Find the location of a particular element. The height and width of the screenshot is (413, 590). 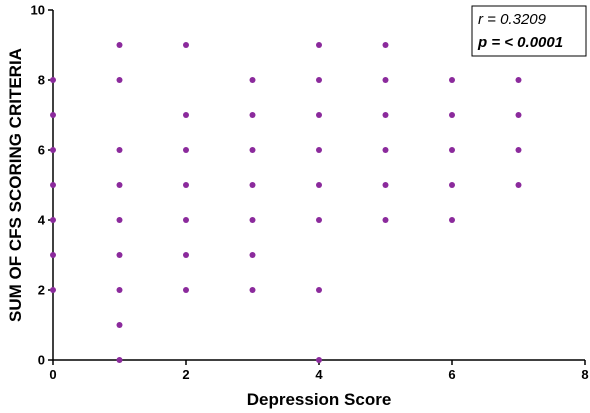

x-tick-label: 0 is located at coordinates (52, 374).